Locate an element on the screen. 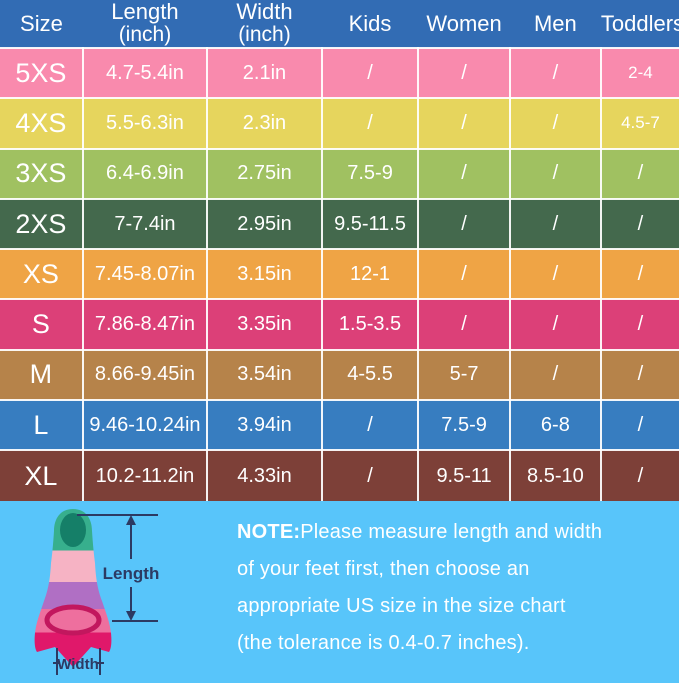 This screenshot has height=683, width=679. table-row: S 7.86-8.47in 3.35in 1.5-3.5 / / / is located at coordinates (339, 324).